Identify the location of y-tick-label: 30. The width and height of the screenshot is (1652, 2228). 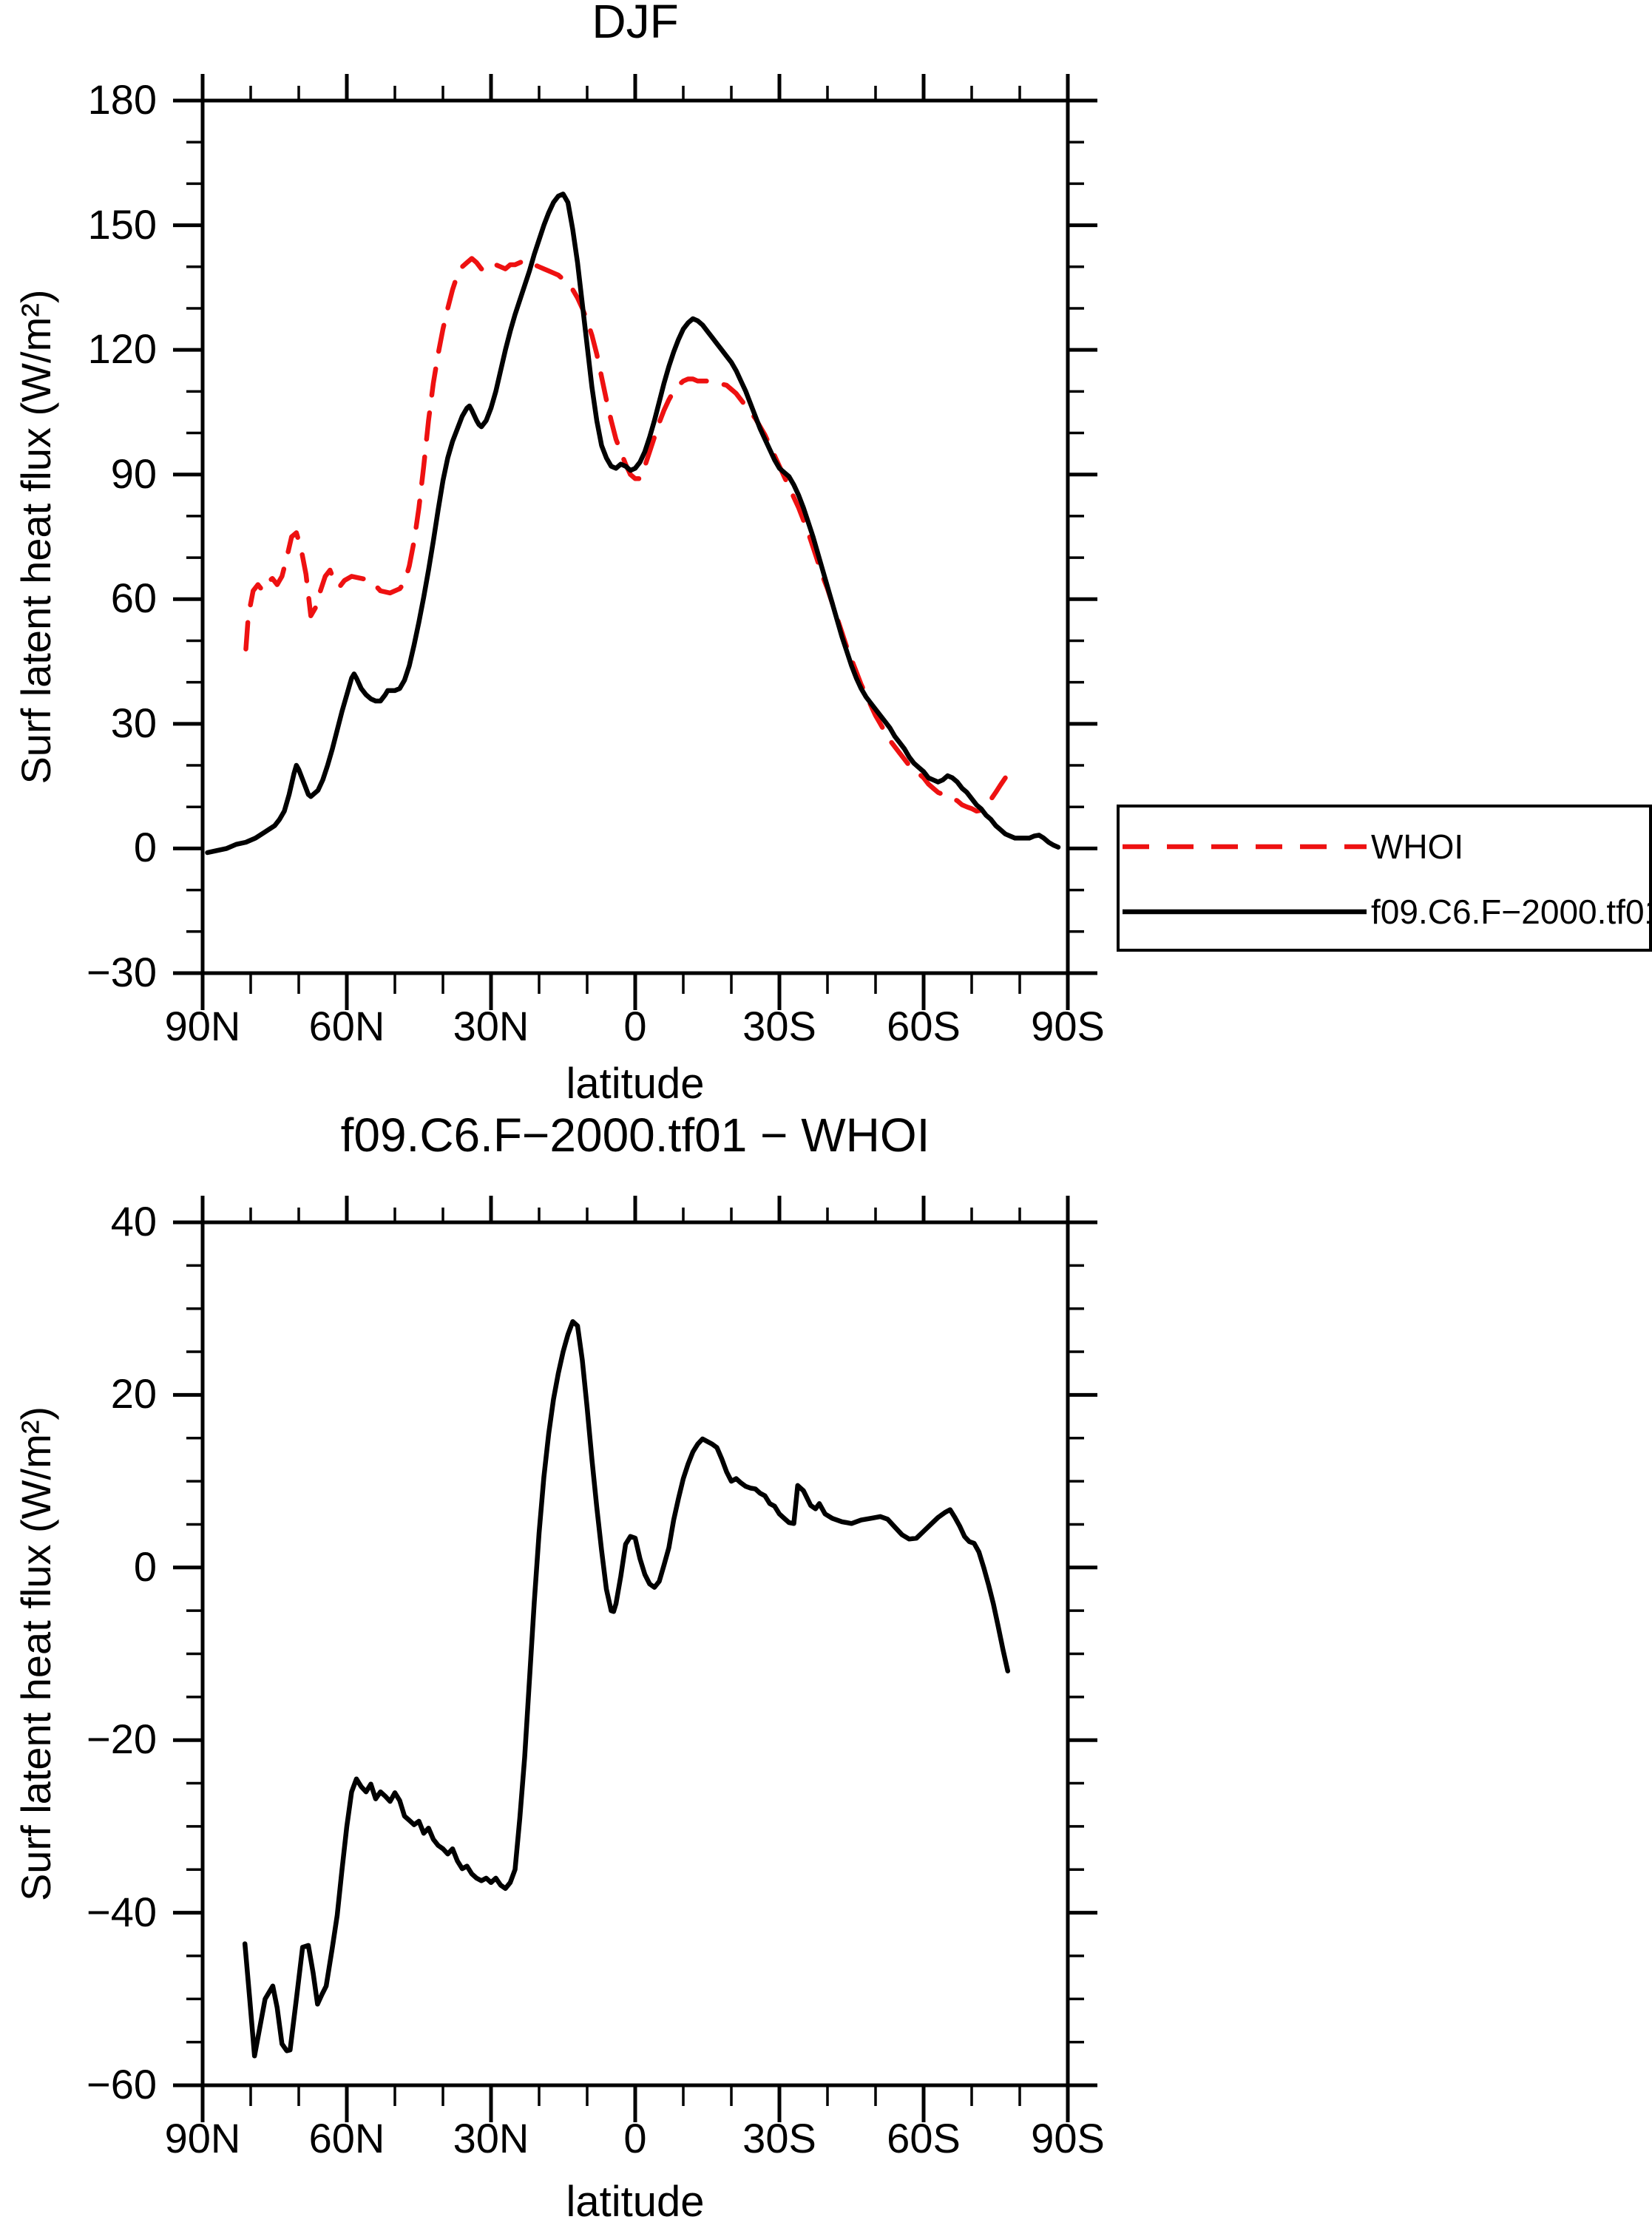
(133, 722).